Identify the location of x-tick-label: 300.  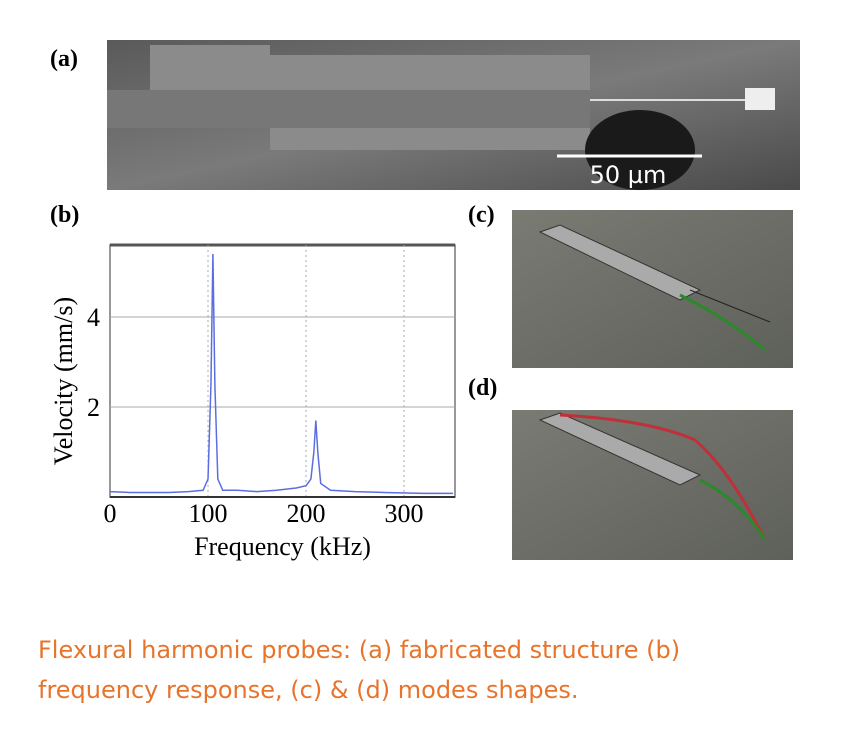
(404, 513).